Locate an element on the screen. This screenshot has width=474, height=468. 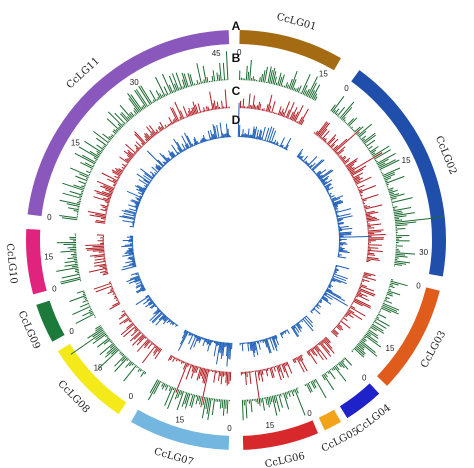
segment-cclg07 is located at coordinates (180, 429).